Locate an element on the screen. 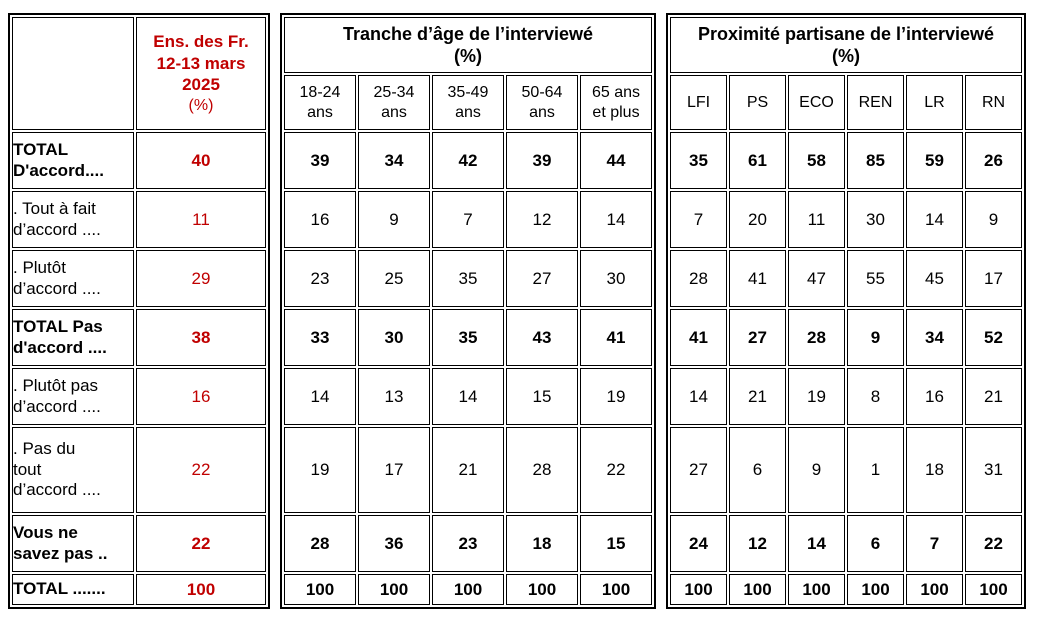  age-value-cell: 19 is located at coordinates (616, 396).